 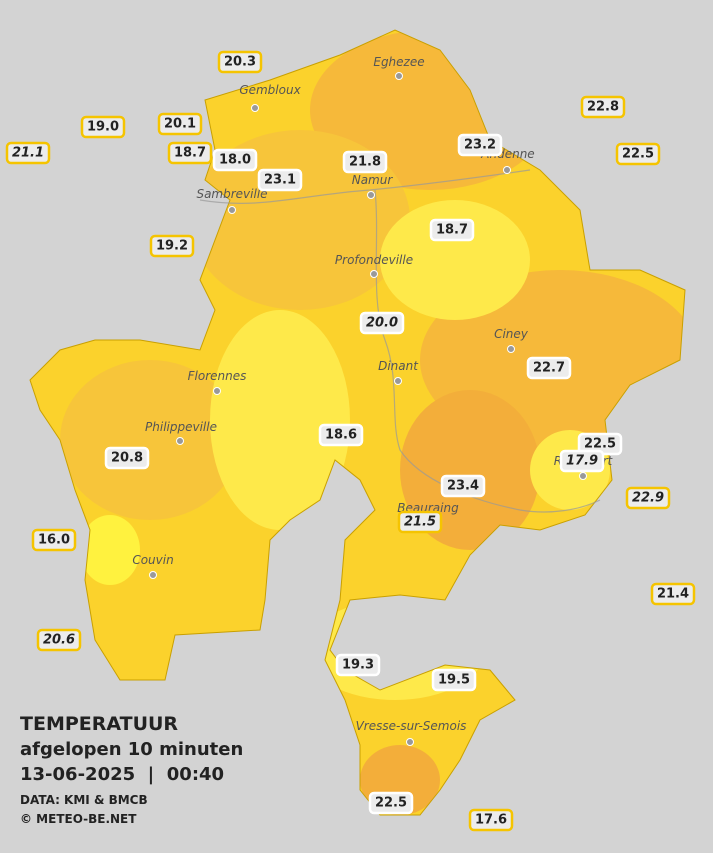 I want to click on city-label: Ciney, so click(x=511, y=334).